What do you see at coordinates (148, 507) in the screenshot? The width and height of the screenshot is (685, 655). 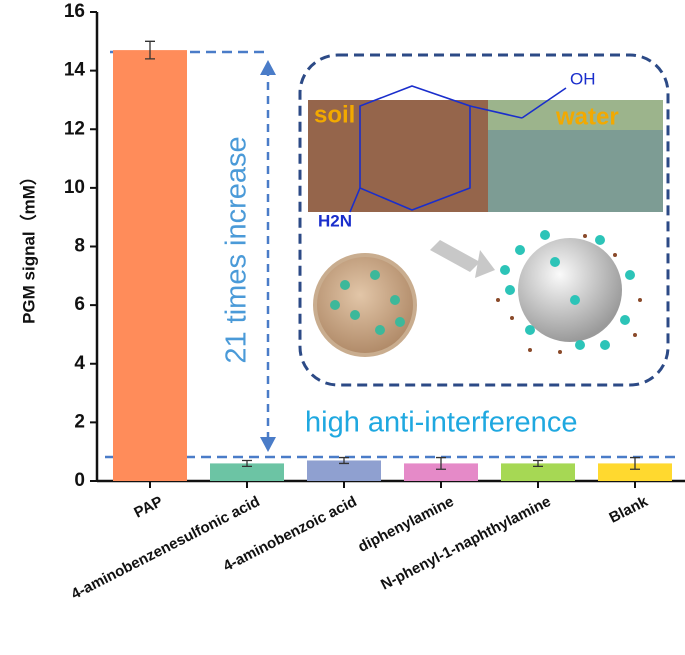 I see `x-tick-label: PAP` at bounding box center [148, 507].